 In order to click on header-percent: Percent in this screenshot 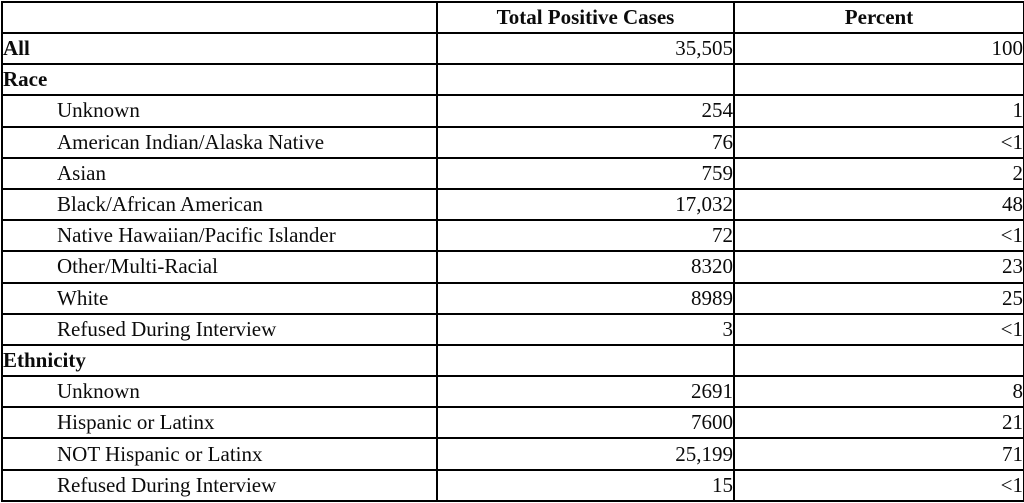, I will do `click(878, 17)`.